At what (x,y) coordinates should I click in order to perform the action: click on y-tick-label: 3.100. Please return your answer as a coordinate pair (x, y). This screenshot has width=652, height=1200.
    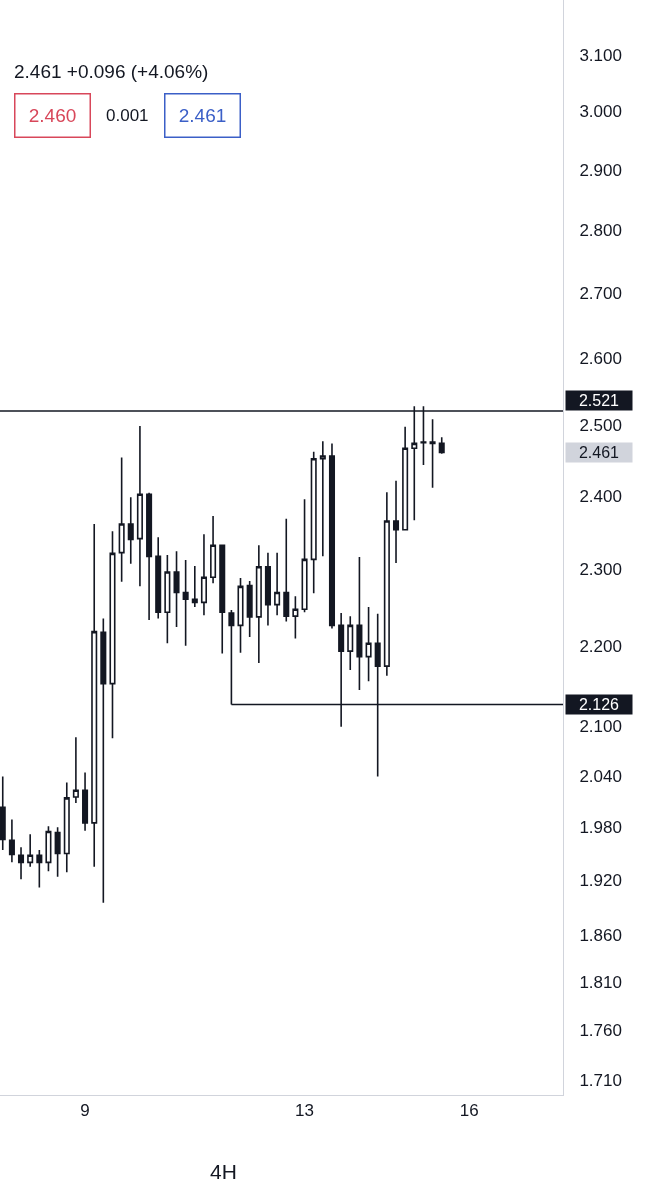
    Looking at the image, I should click on (600, 55).